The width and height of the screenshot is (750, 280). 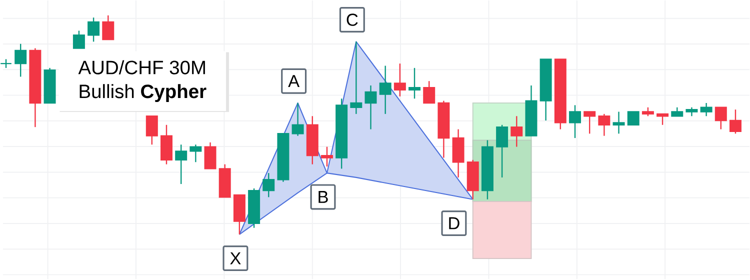 I want to click on annotation: D, so click(x=454, y=223).